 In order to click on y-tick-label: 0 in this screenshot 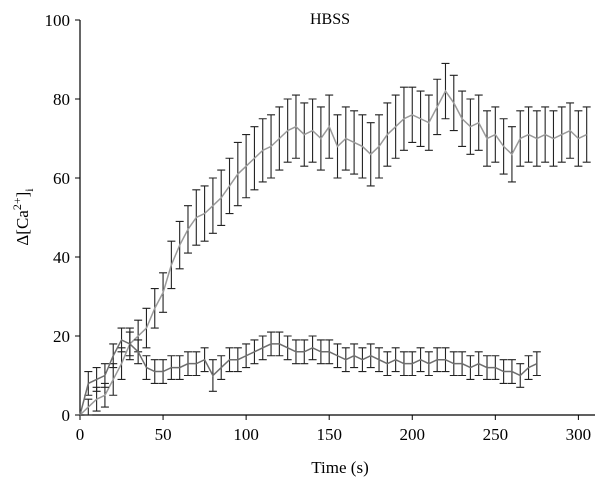, I will do `click(66, 415)`.